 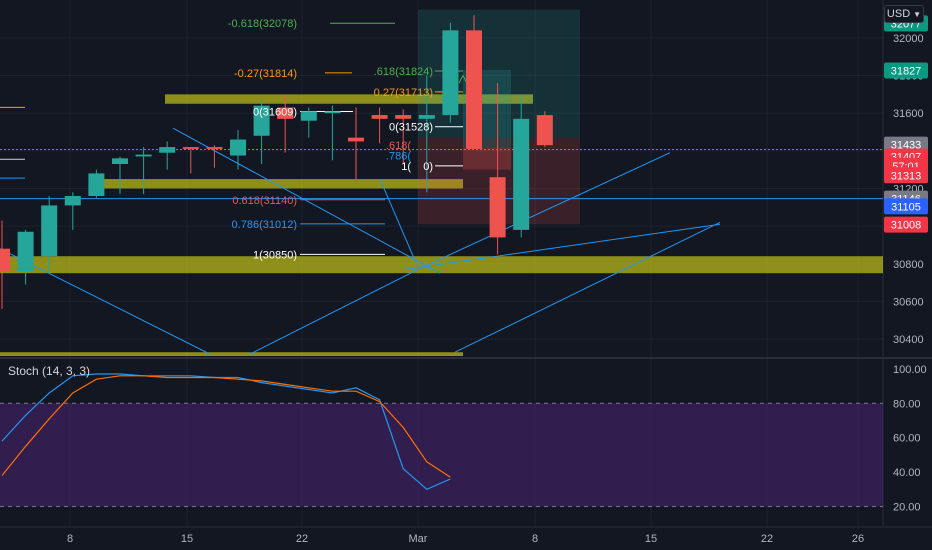 What do you see at coordinates (898, 14) in the screenshot?
I see `currency-label: USD` at bounding box center [898, 14].